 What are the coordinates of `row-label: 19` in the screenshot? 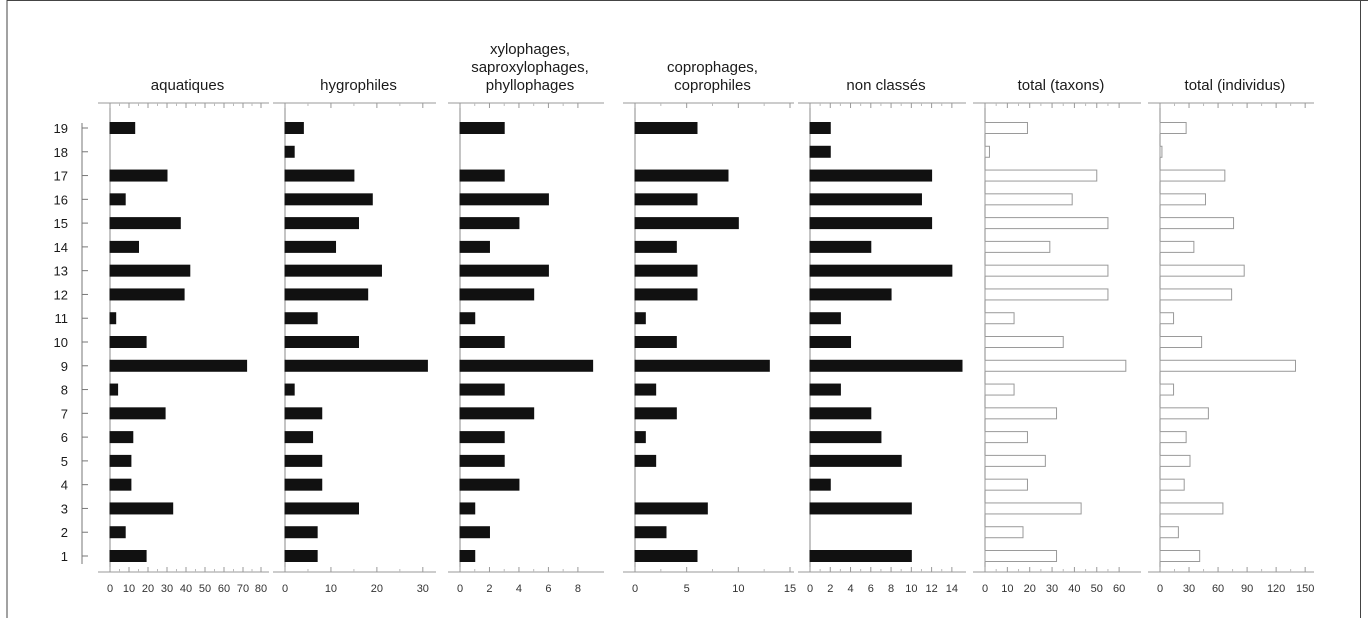 It's located at (61, 128).